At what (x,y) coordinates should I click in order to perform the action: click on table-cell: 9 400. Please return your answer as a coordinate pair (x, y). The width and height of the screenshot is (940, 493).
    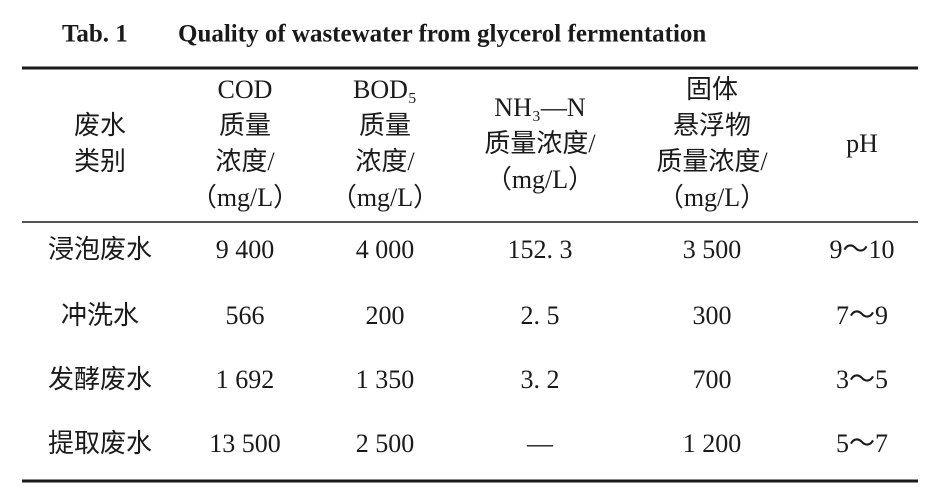
    Looking at the image, I should click on (245, 249).